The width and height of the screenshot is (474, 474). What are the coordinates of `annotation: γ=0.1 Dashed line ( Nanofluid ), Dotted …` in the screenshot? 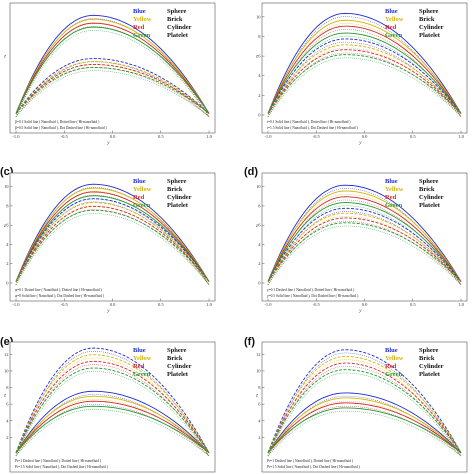 It's located at (311, 290).